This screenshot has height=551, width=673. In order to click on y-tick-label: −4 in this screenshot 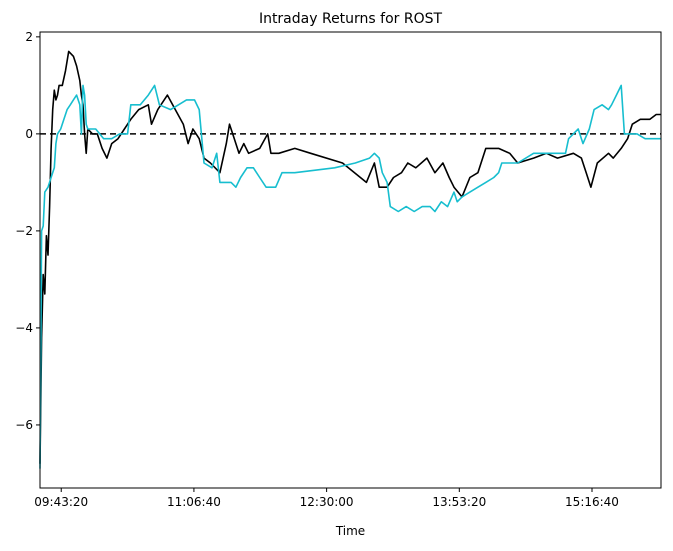, I will do `click(24, 328)`.